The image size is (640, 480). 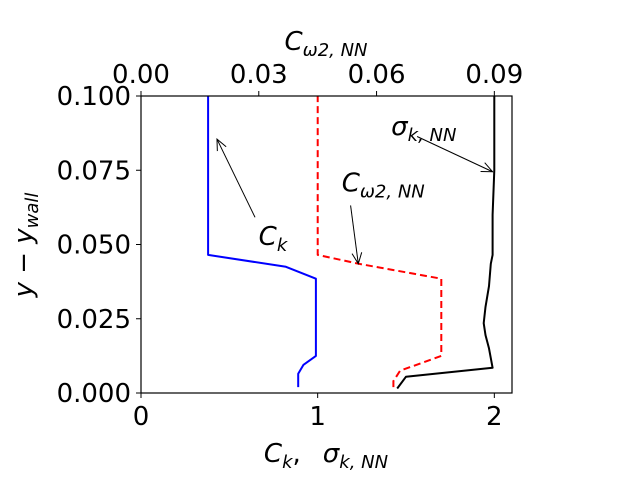 What do you see at coordinates (273, 454) in the screenshot?
I see `x-label-main: C` at bounding box center [273, 454].